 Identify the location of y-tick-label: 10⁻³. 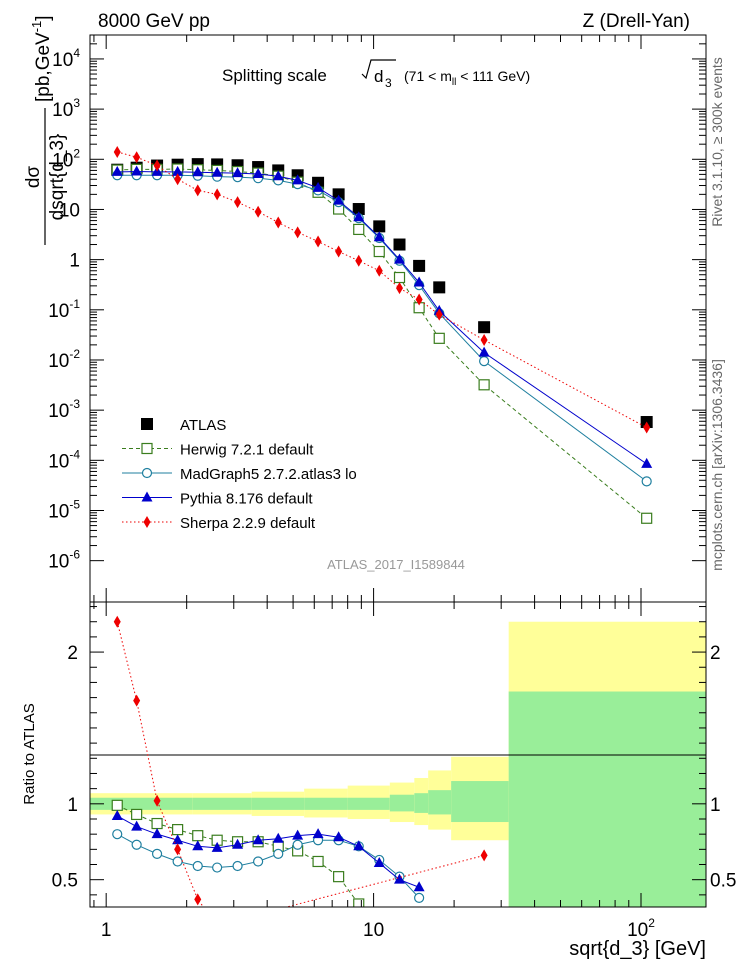
(64, 409).